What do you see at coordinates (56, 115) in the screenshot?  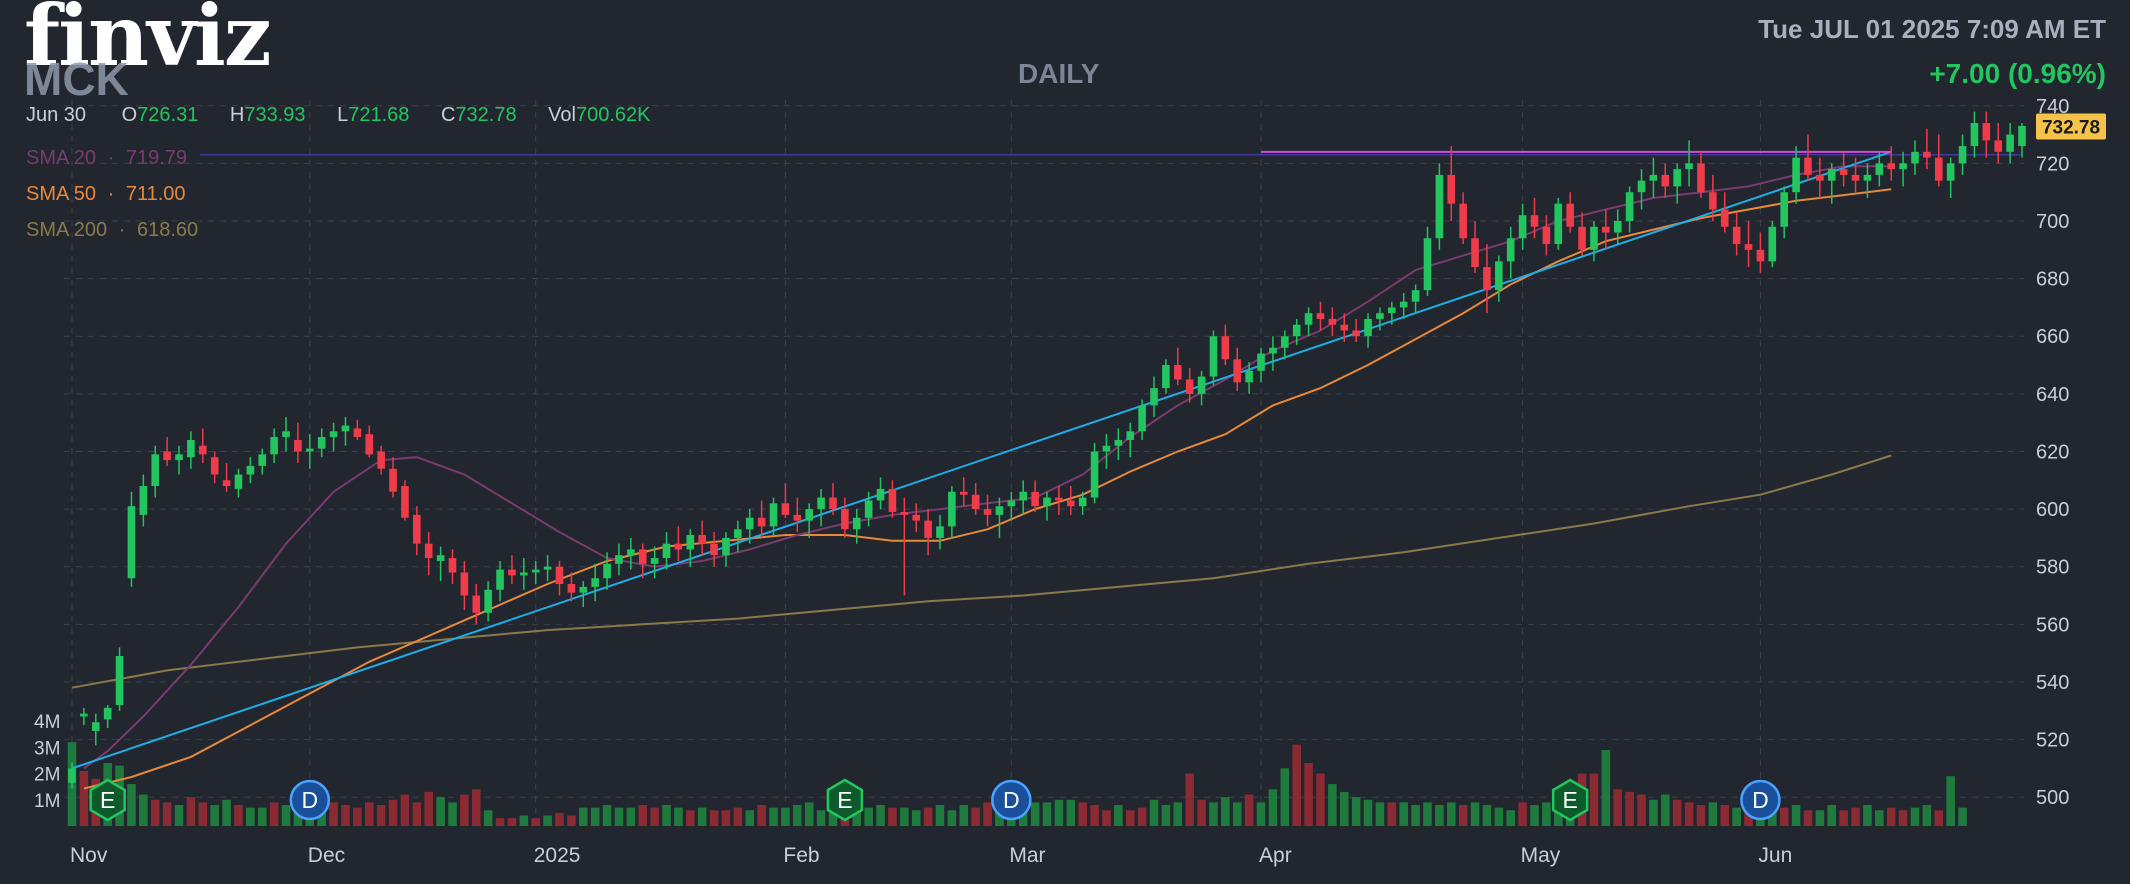 I see `ohlc-date: Jun 30` at bounding box center [56, 115].